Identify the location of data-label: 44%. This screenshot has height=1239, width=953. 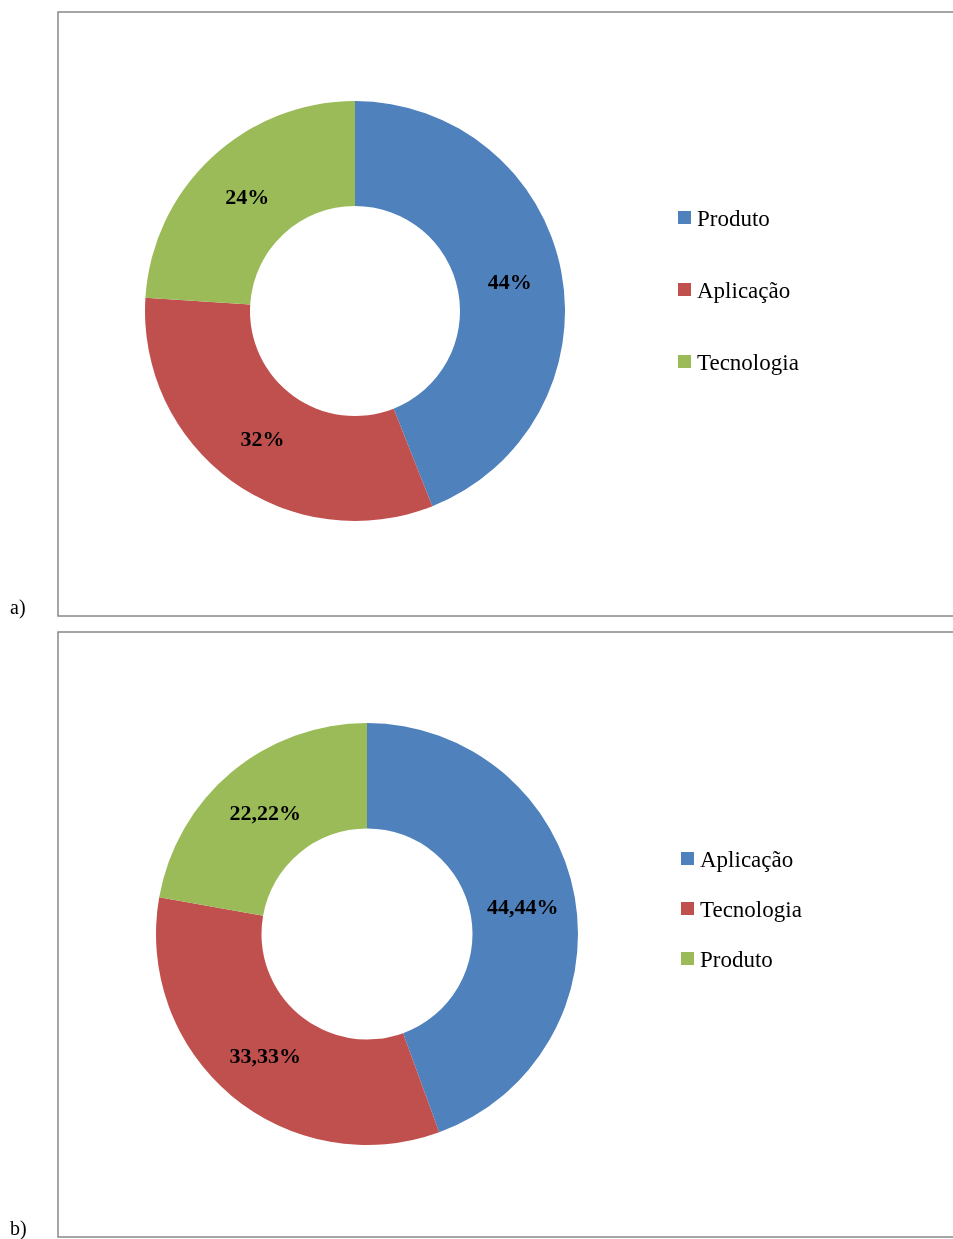
(509, 282).